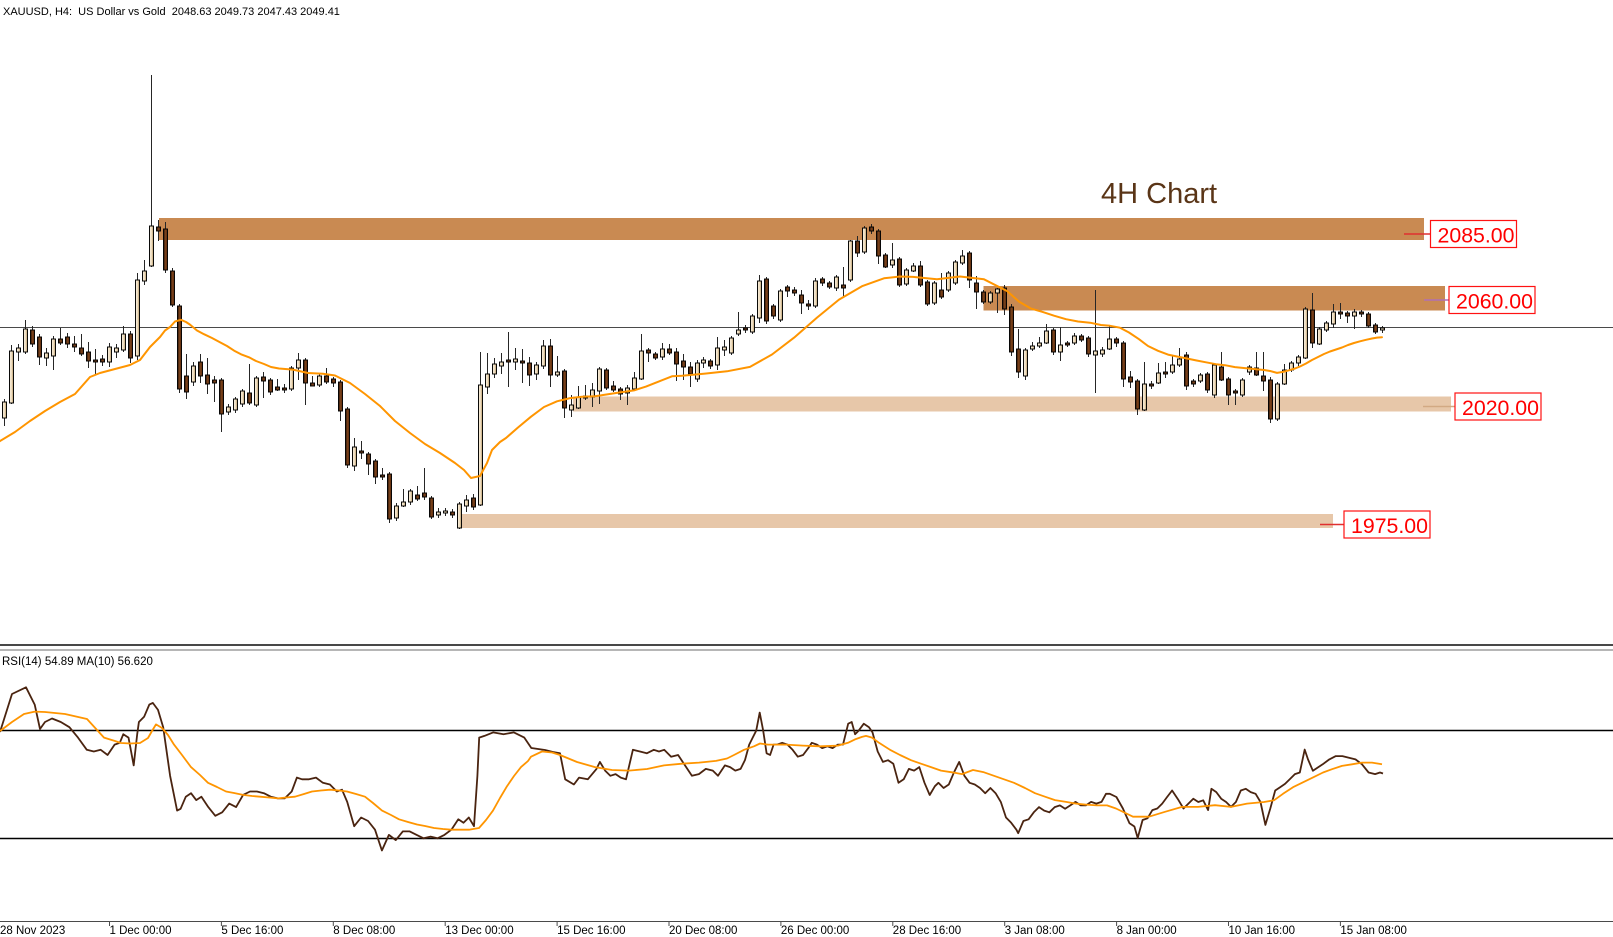  What do you see at coordinates (1262, 931) in the screenshot?
I see `svg-text: 10 Jan 16:00` at bounding box center [1262, 931].